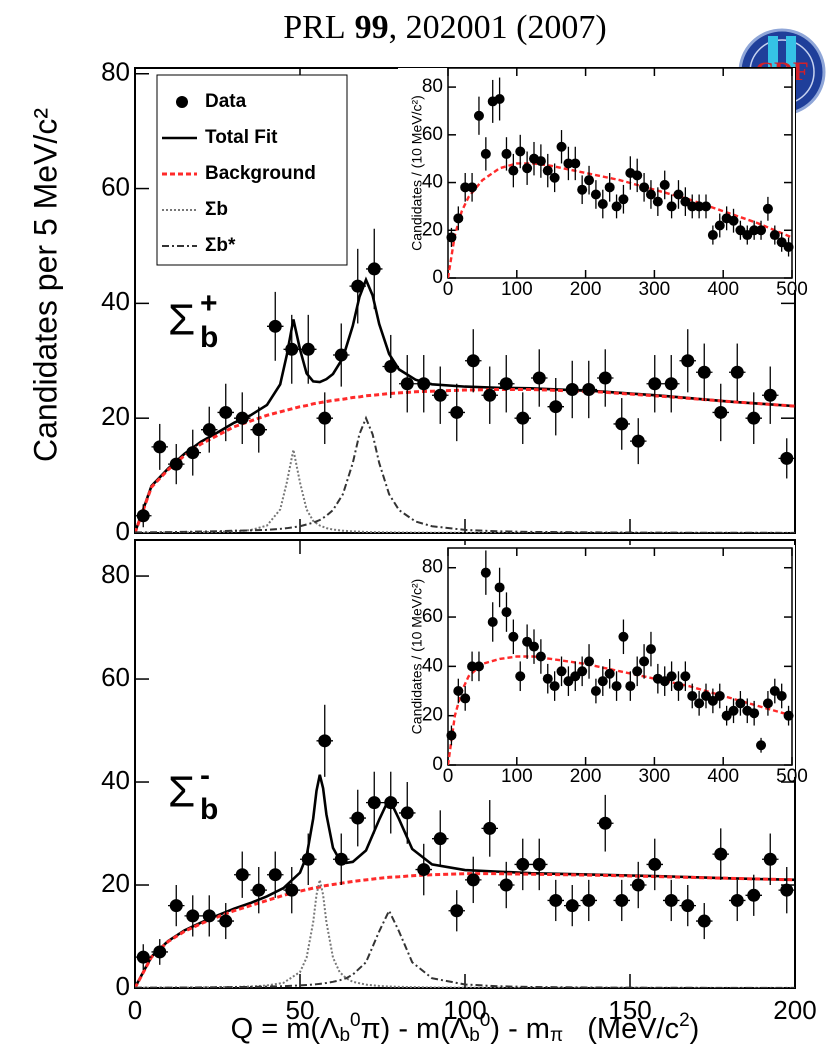 Image resolution: width=839 pixels, height=1049 pixels. Describe the element at coordinates (205, 775) in the screenshot. I see `panel-label-sup: -` at that location.